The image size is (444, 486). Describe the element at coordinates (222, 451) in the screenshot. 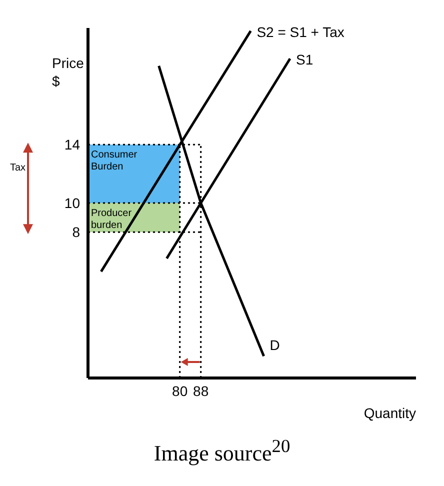

I see `text: Image source$^{20}$` at that location.